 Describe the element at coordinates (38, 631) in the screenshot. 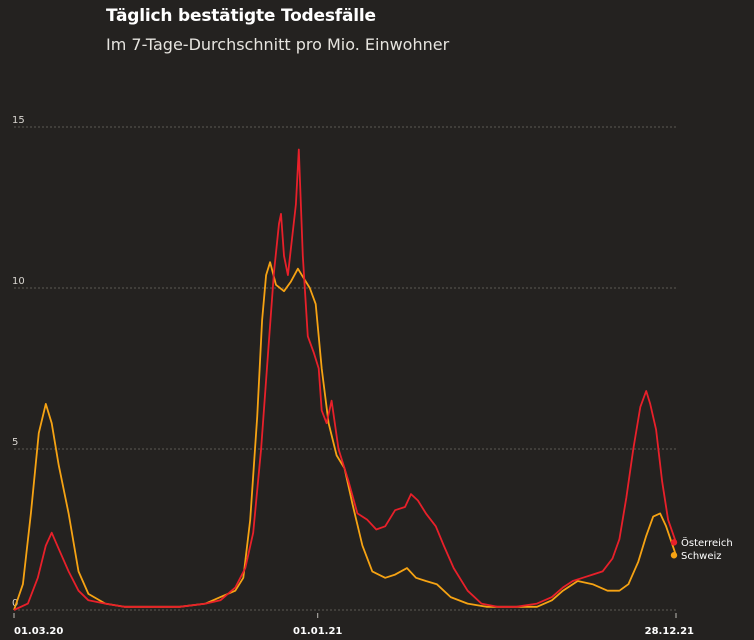

I see `x-tick-label: 01.03.20` at that location.